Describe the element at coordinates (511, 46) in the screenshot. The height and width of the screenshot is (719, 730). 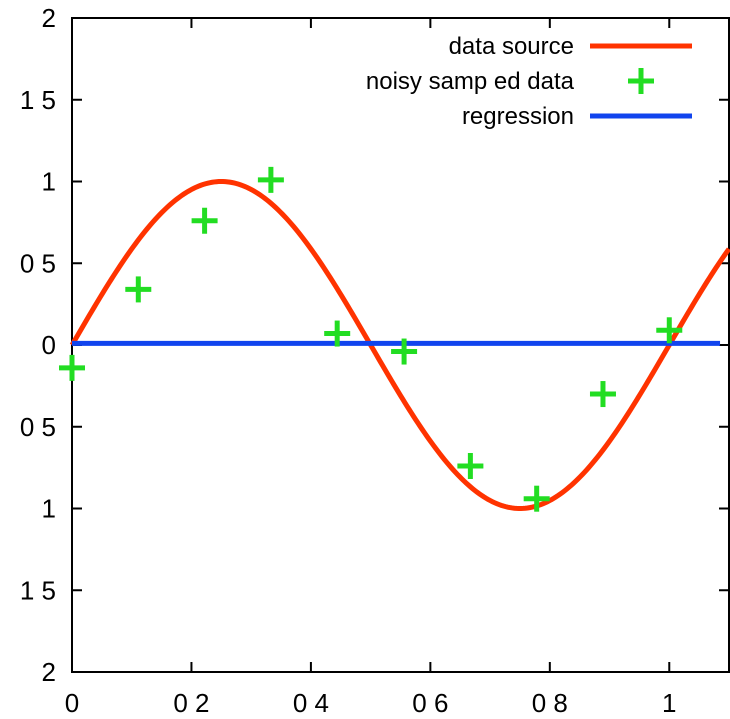
I see `legend-label: data source` at that location.